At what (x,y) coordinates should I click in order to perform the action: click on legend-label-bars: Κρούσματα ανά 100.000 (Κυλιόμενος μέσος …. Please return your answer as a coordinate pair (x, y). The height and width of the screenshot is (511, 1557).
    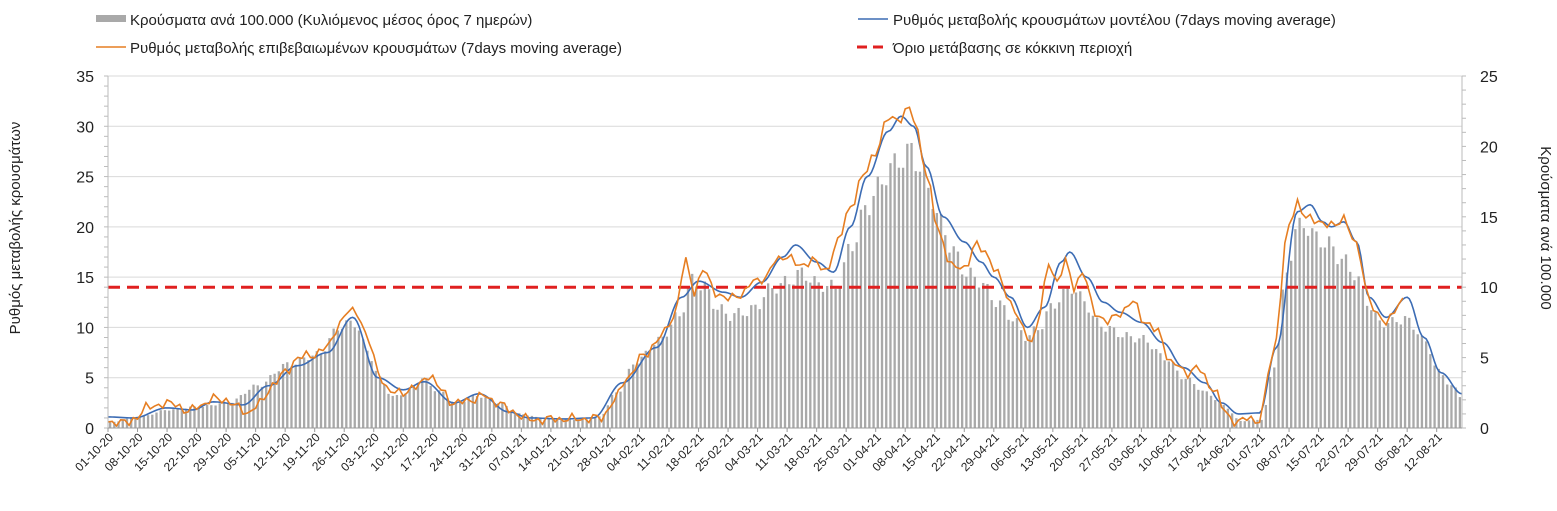
    Looking at the image, I should click on (331, 20).